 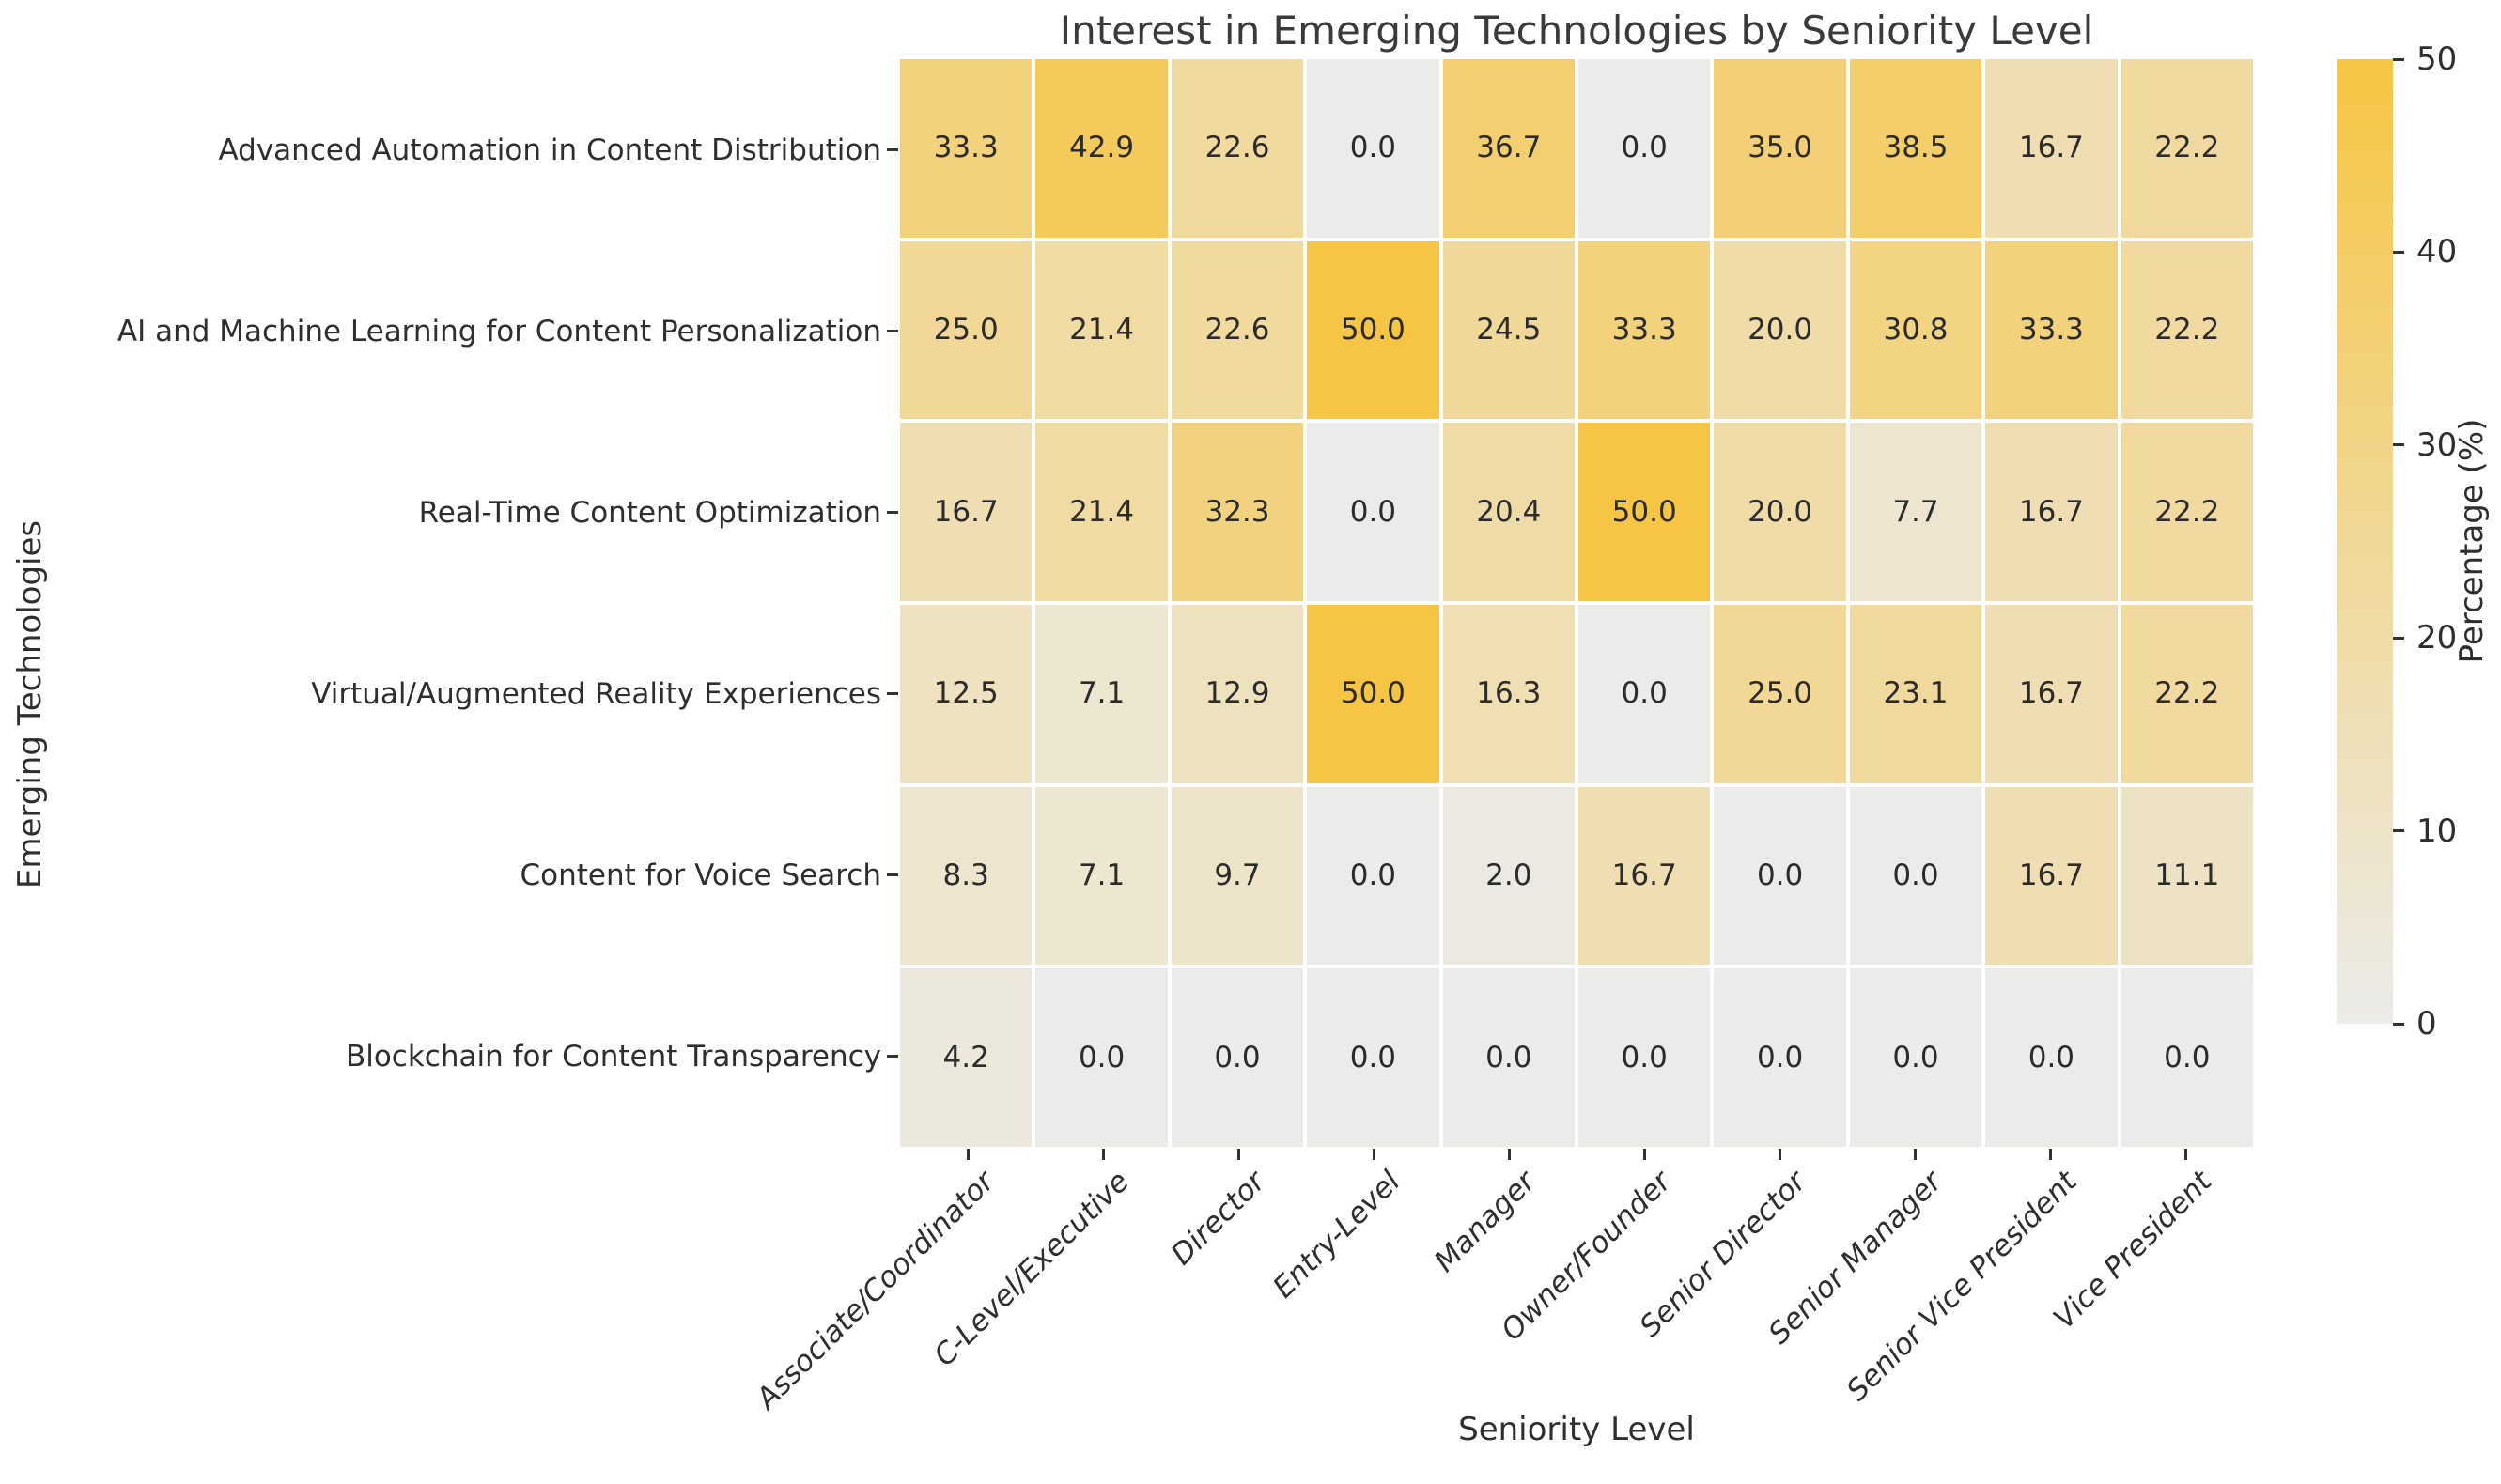 I want to click on heatmap-cell: 11.1, so click(x=2186, y=876).